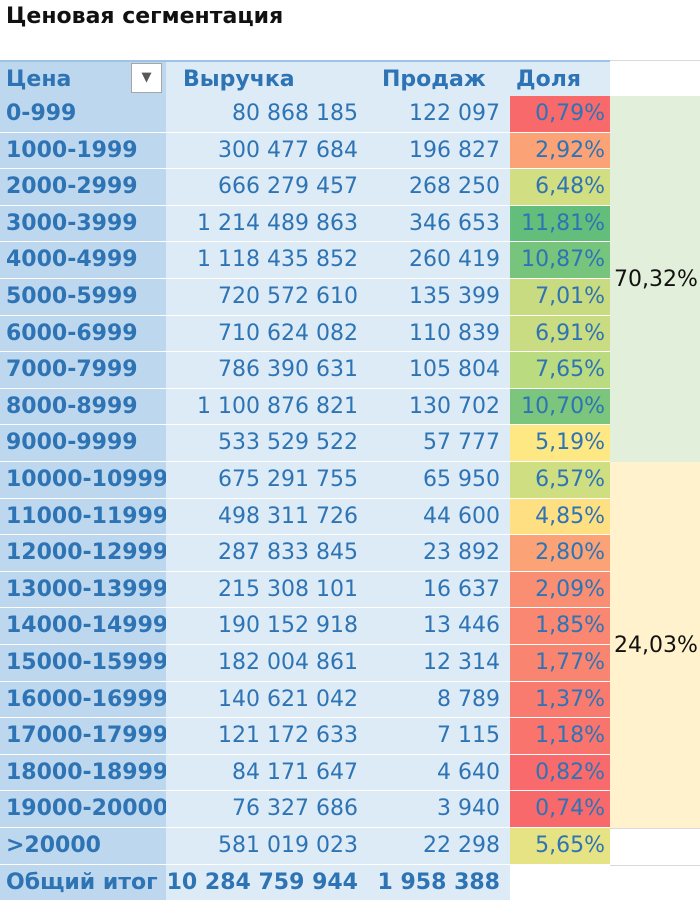 Image resolution: width=700 pixels, height=901 pixels. I want to click on share-cell: 11,81%, so click(560, 224).